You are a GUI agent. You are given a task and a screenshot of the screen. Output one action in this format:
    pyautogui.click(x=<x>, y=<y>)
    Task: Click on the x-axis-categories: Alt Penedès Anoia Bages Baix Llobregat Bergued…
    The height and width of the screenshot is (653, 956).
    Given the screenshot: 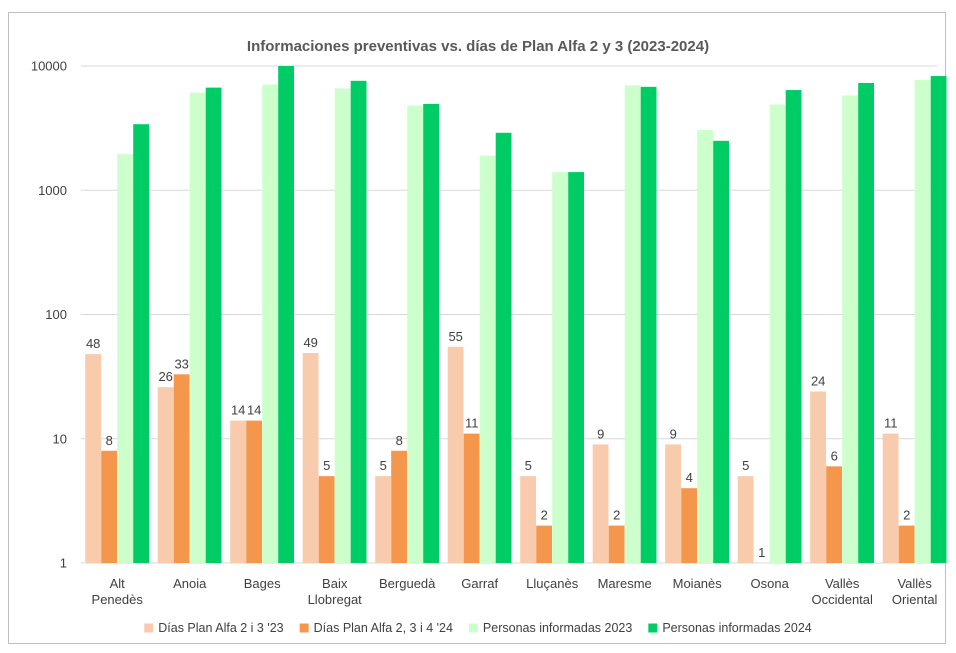 What is the action you would take?
    pyautogui.click(x=515, y=591)
    